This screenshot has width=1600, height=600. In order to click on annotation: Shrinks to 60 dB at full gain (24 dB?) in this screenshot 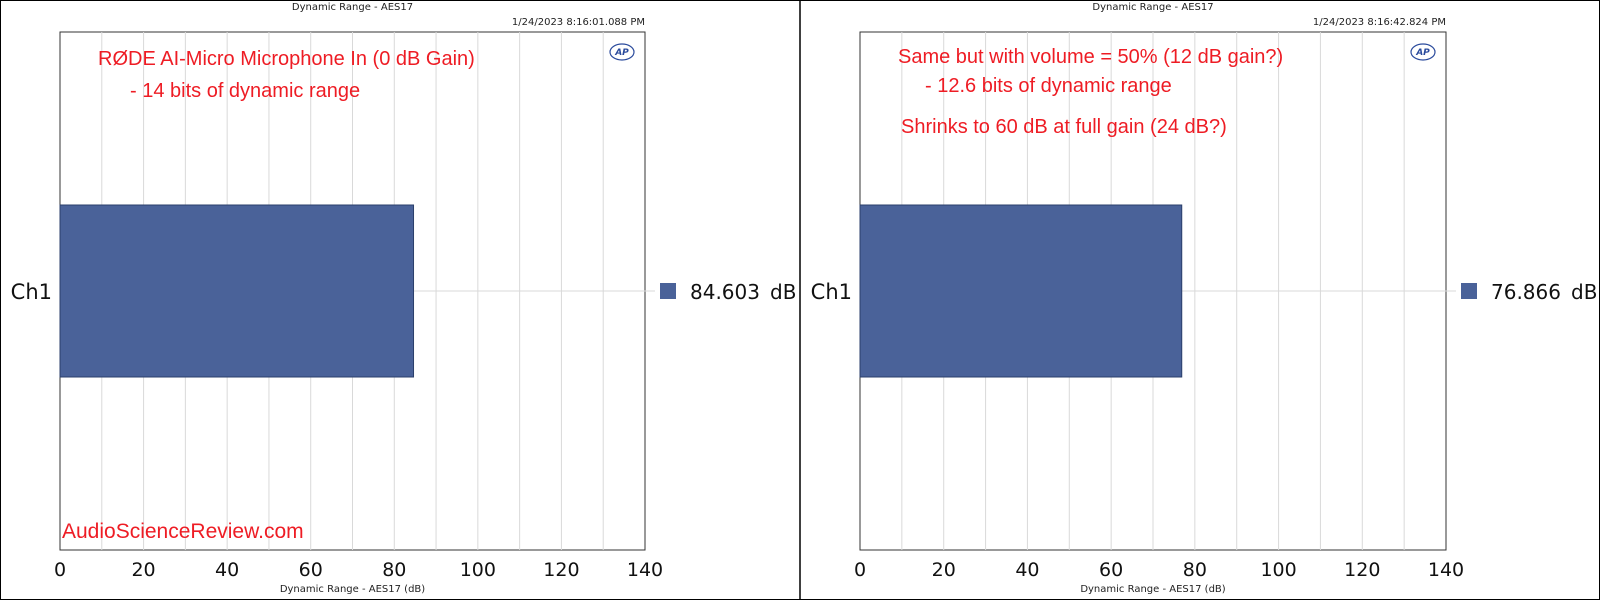, I will do `click(1064, 127)`.